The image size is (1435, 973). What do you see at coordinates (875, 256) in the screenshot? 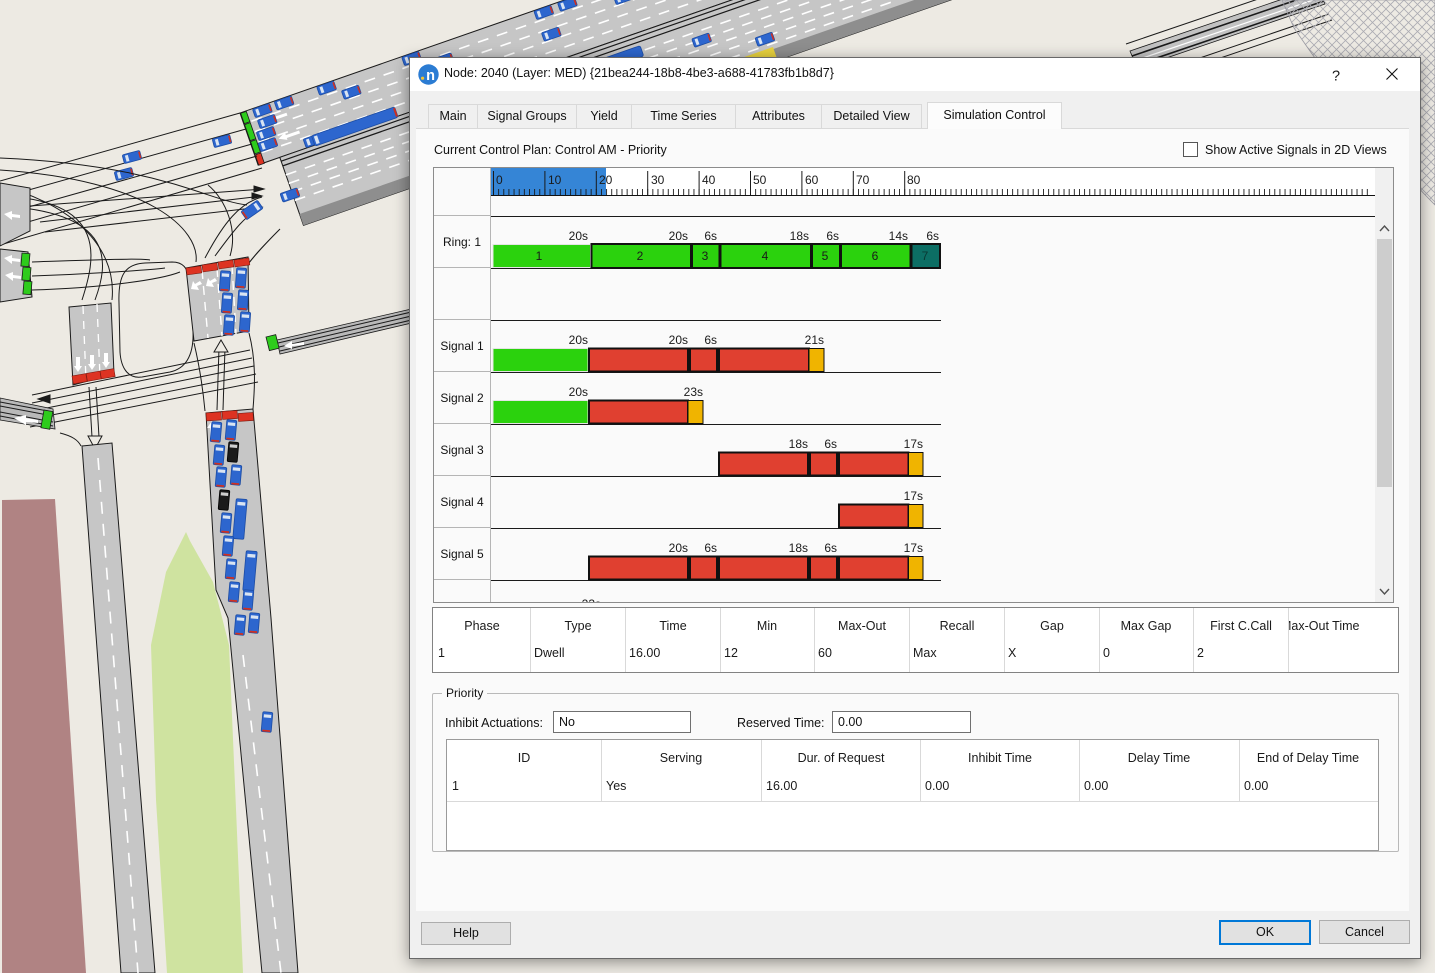
I see `svg-text: 6` at bounding box center [875, 256].